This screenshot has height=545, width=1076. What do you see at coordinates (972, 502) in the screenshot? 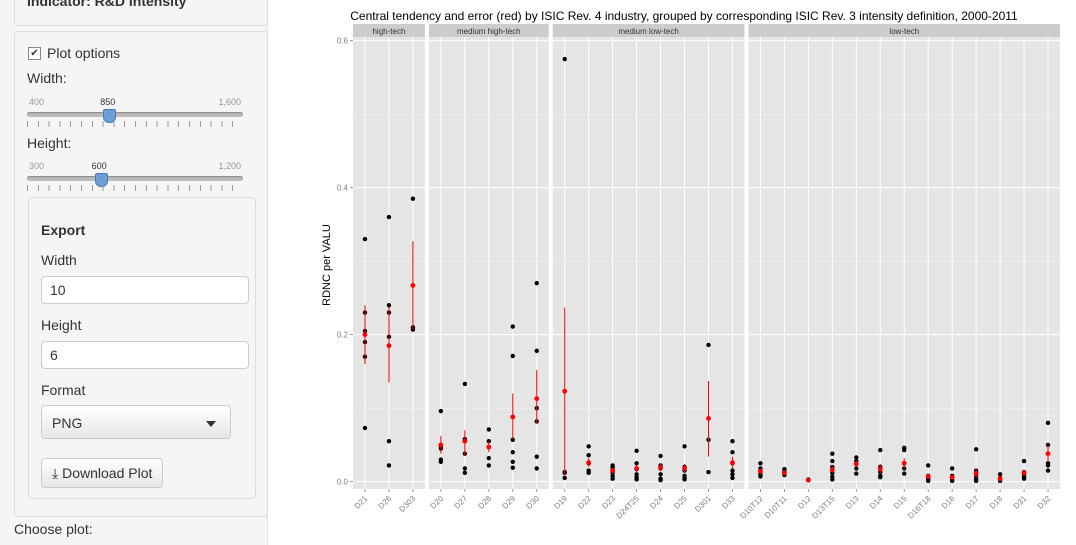
I see `x-tick-label: D17` at bounding box center [972, 502].